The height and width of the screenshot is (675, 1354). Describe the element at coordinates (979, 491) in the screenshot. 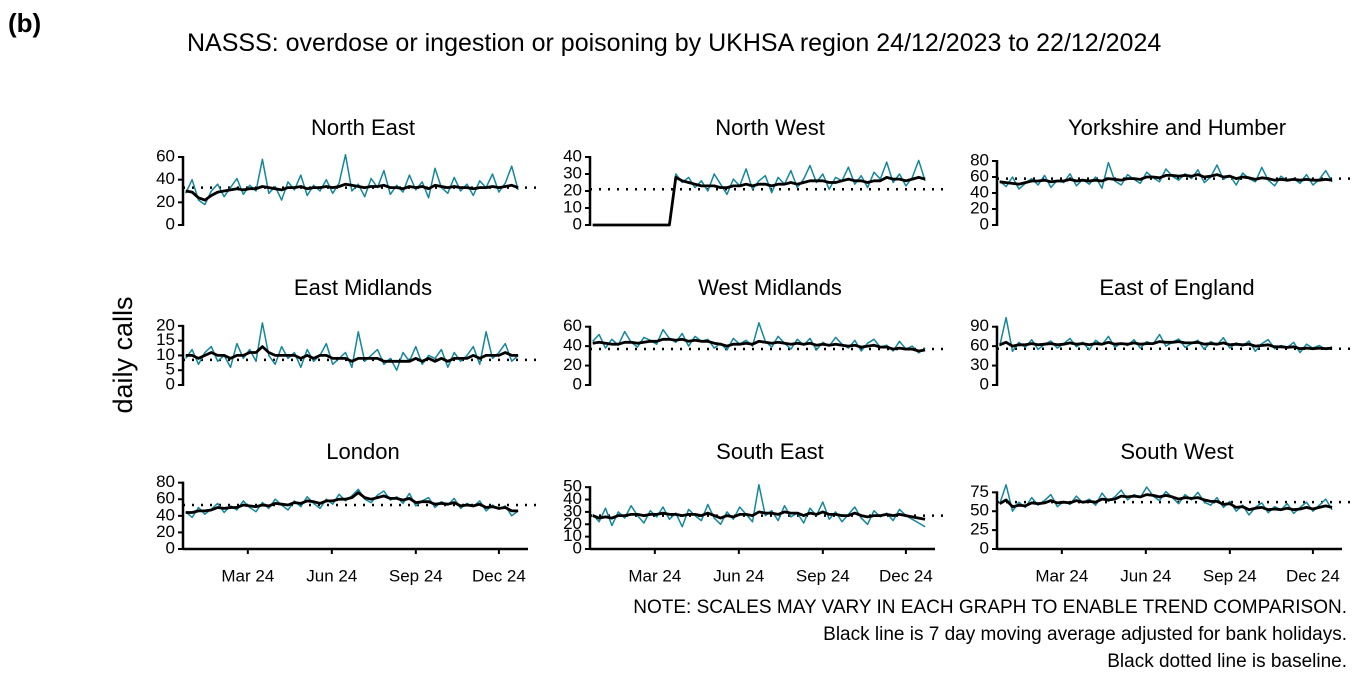

I see `y-tick-label: 75` at that location.